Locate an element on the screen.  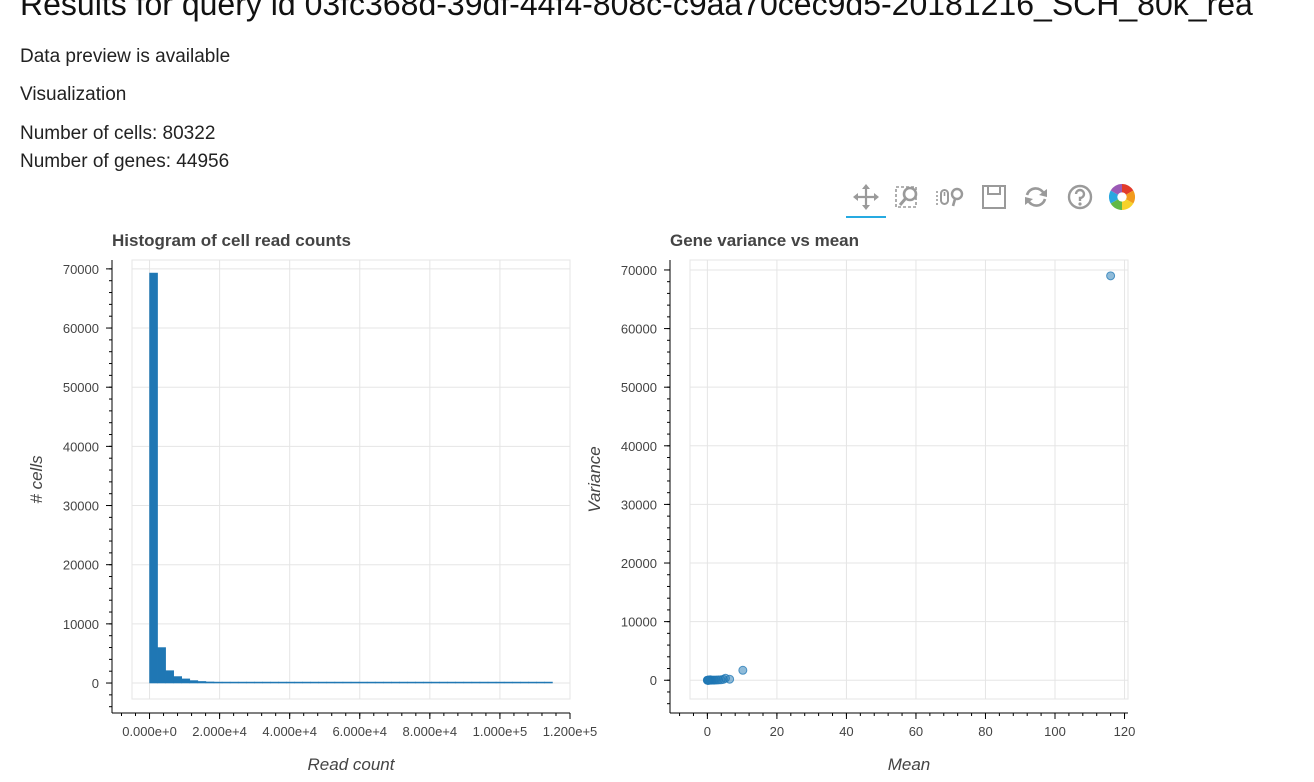
bokeh-logo-icon is located at coordinates (1122, 197).